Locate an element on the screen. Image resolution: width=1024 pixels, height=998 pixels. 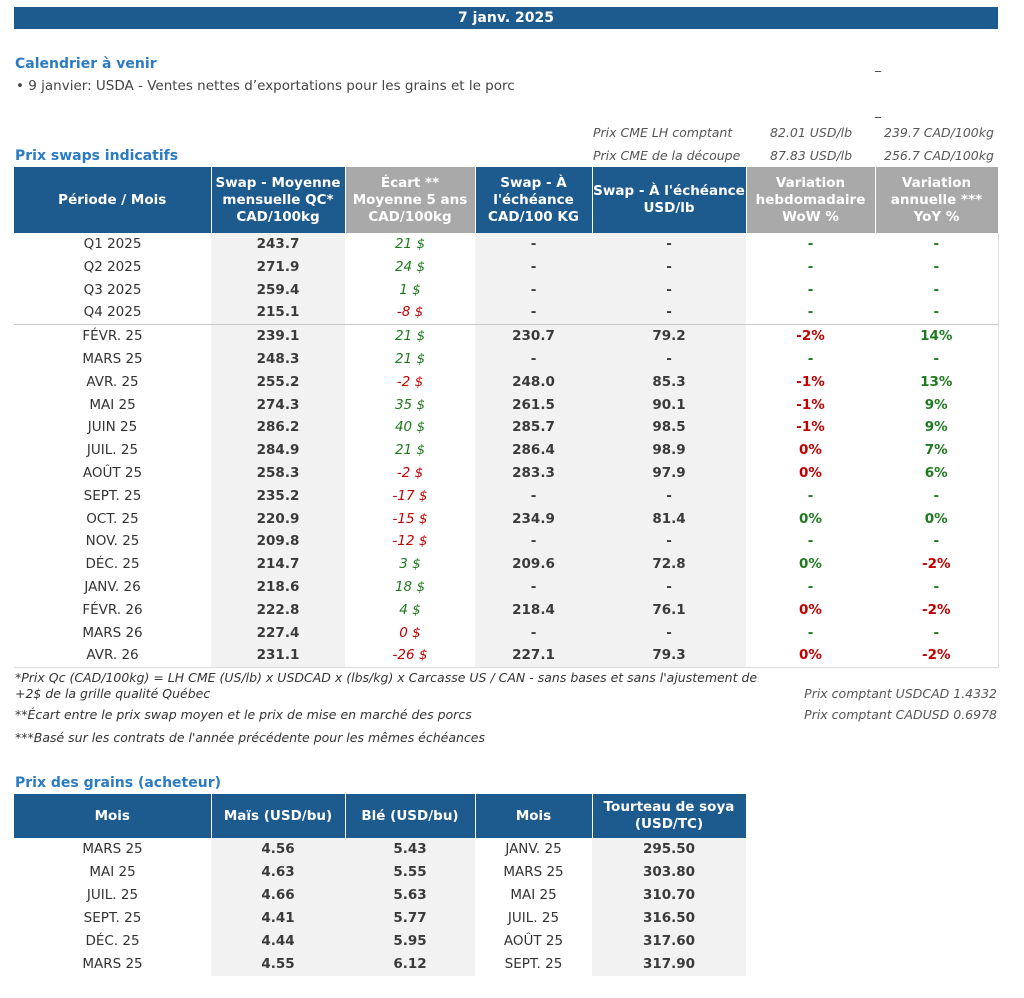
grain-month-cell: MAI 25 is located at coordinates (112, 872).